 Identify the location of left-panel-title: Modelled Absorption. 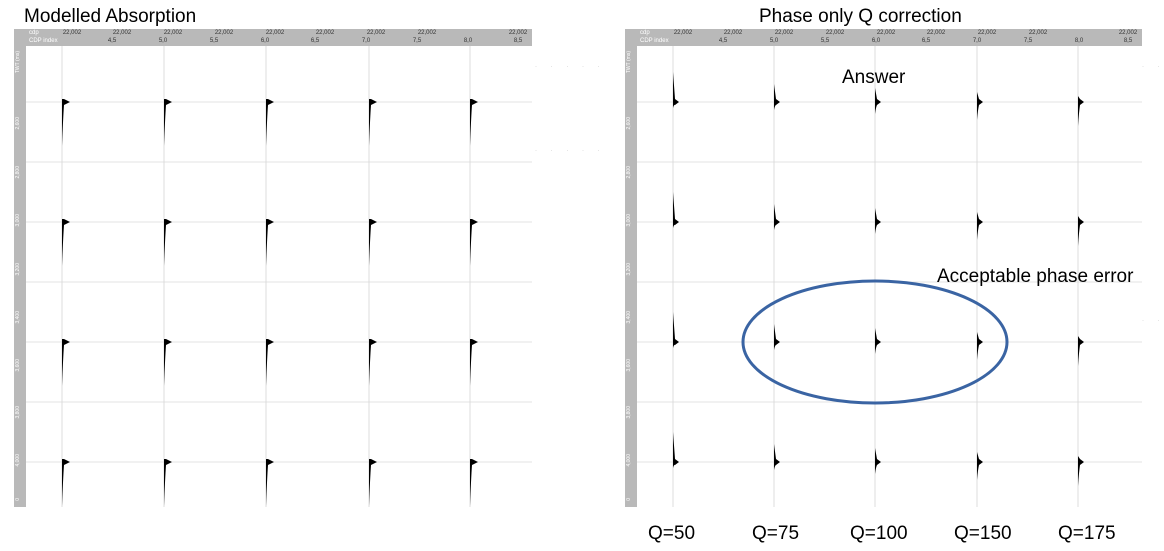
(110, 16).